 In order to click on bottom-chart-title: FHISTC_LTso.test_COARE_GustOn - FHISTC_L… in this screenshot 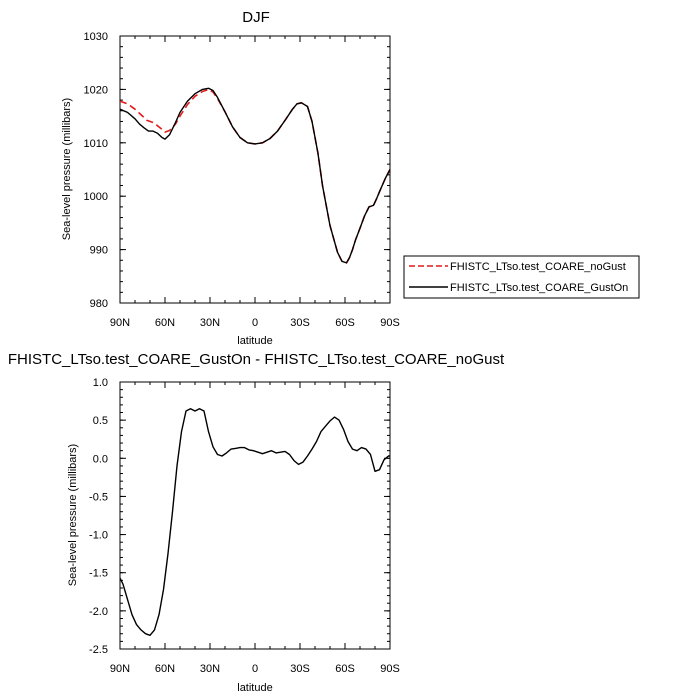, I will do `click(256, 359)`.